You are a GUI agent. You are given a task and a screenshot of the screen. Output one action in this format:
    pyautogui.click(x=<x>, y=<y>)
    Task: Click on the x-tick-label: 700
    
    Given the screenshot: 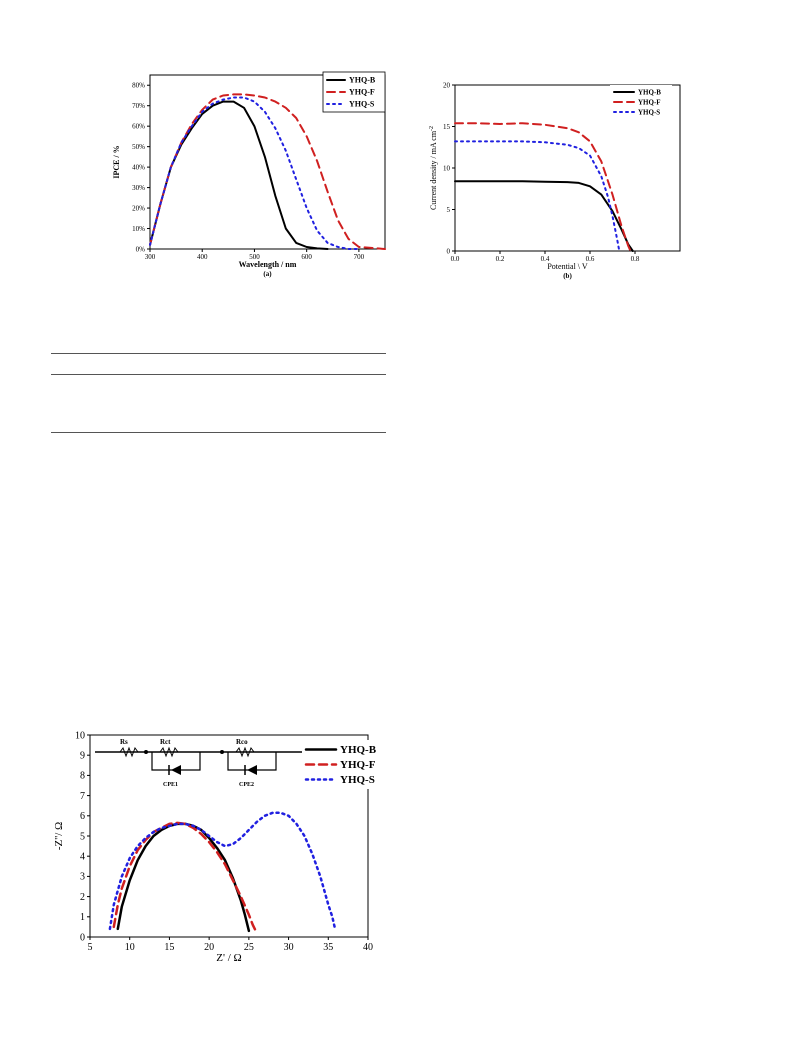 What is the action you would take?
    pyautogui.click(x=359, y=257)
    